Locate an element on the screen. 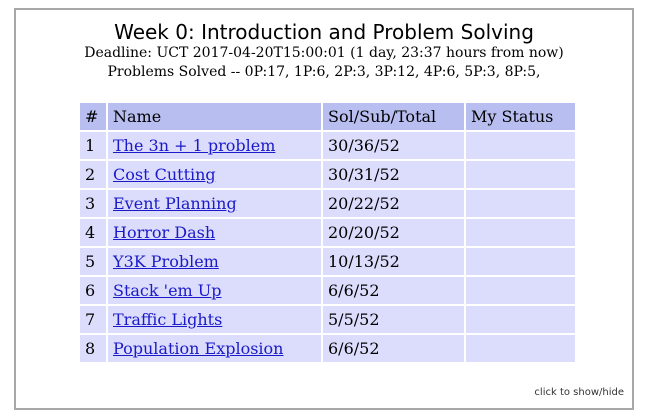 The height and width of the screenshot is (419, 656). table-row: 4 Horror Dash 20/20/52 is located at coordinates (327, 232).